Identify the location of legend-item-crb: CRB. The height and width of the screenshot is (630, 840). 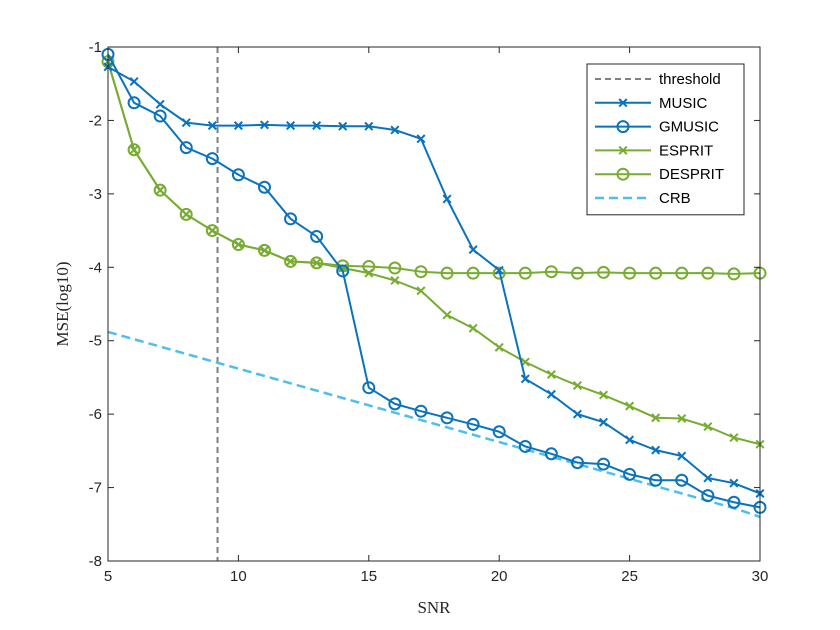
(643, 198).